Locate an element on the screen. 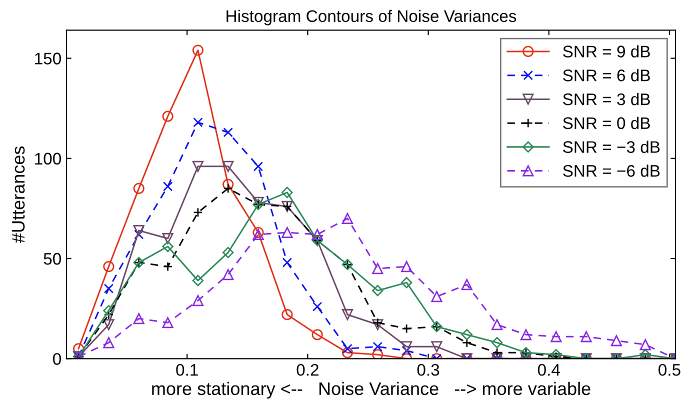  y-tick-label: 150 is located at coordinates (48, 58).